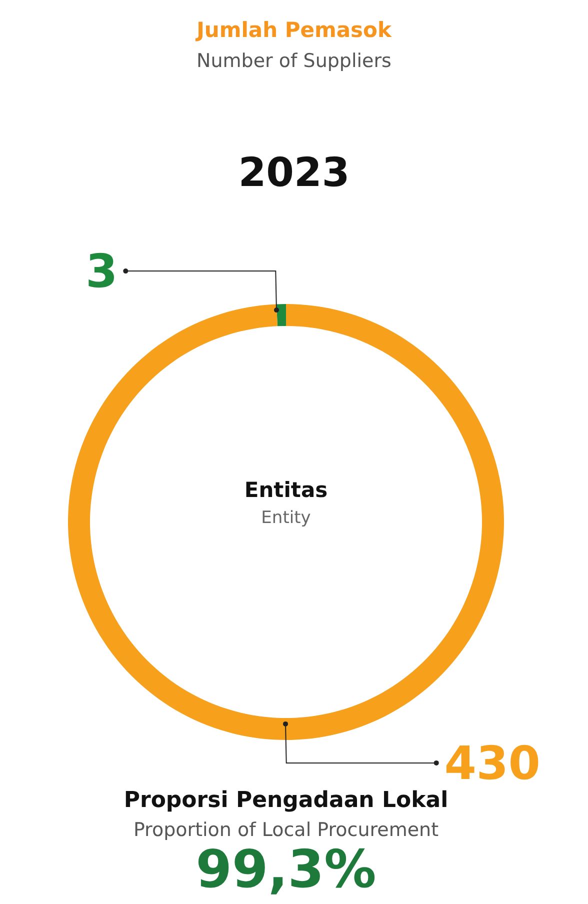  Describe the element at coordinates (286, 800) in the screenshot. I see `text: Proporsi Pengadaan Lokal` at that location.